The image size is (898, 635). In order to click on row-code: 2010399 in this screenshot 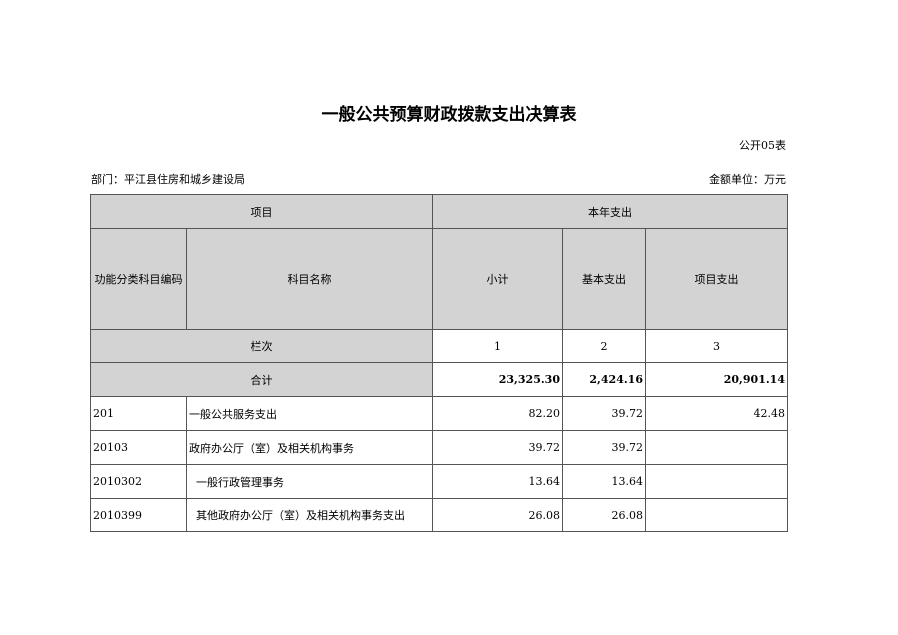, I will do `click(138, 515)`.